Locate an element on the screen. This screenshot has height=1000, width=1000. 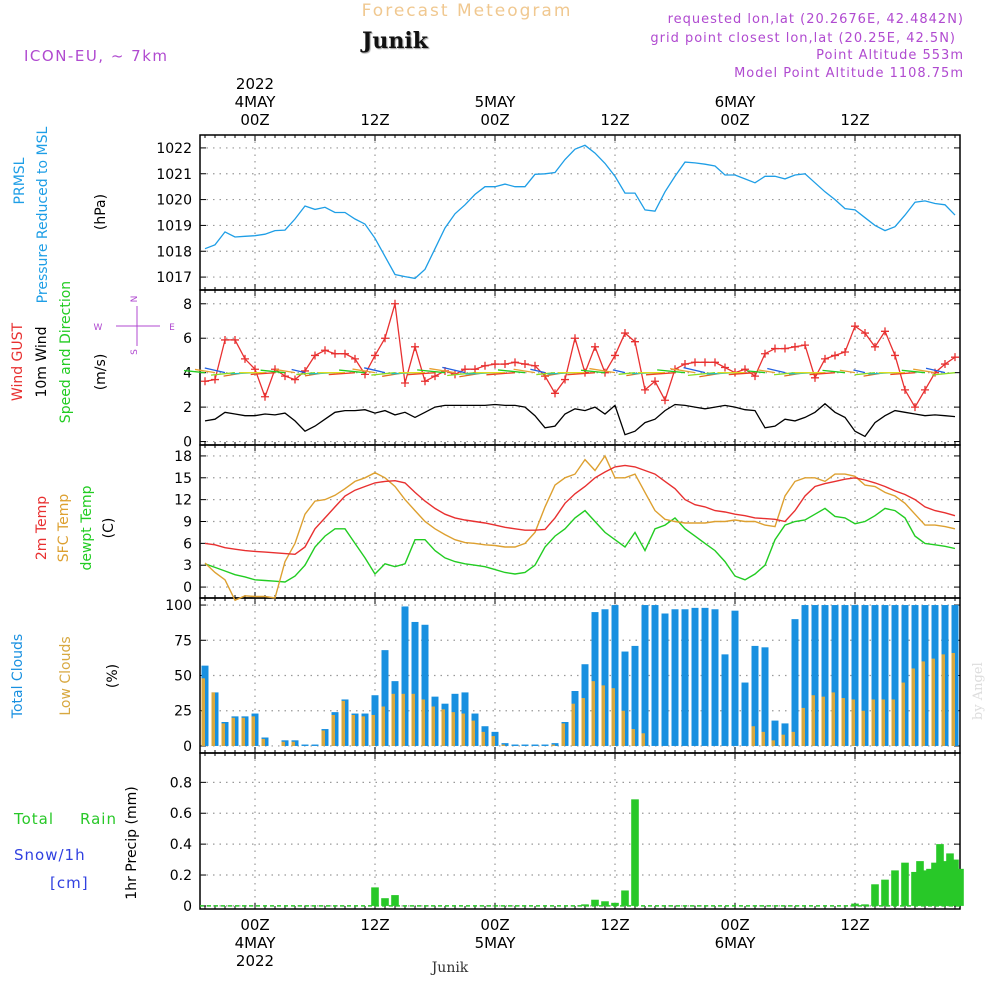
top-time-label: 12Z is located at coordinates (854, 120).